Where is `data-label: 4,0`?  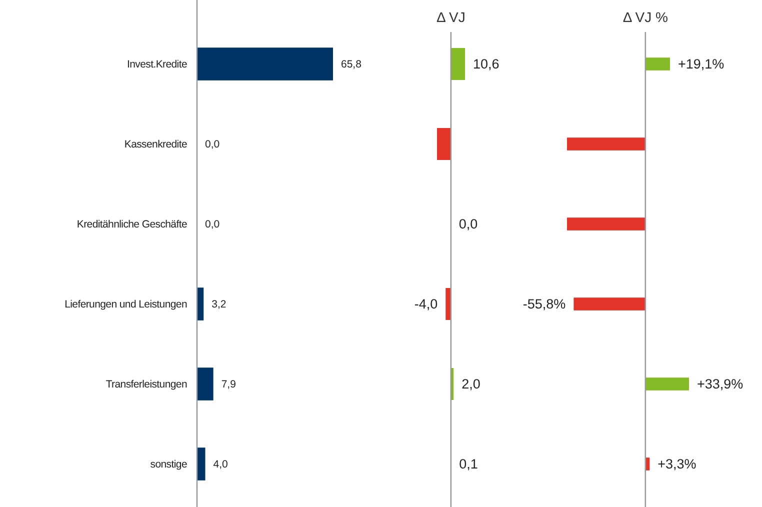
data-label: 4,0 is located at coordinates (220, 464).